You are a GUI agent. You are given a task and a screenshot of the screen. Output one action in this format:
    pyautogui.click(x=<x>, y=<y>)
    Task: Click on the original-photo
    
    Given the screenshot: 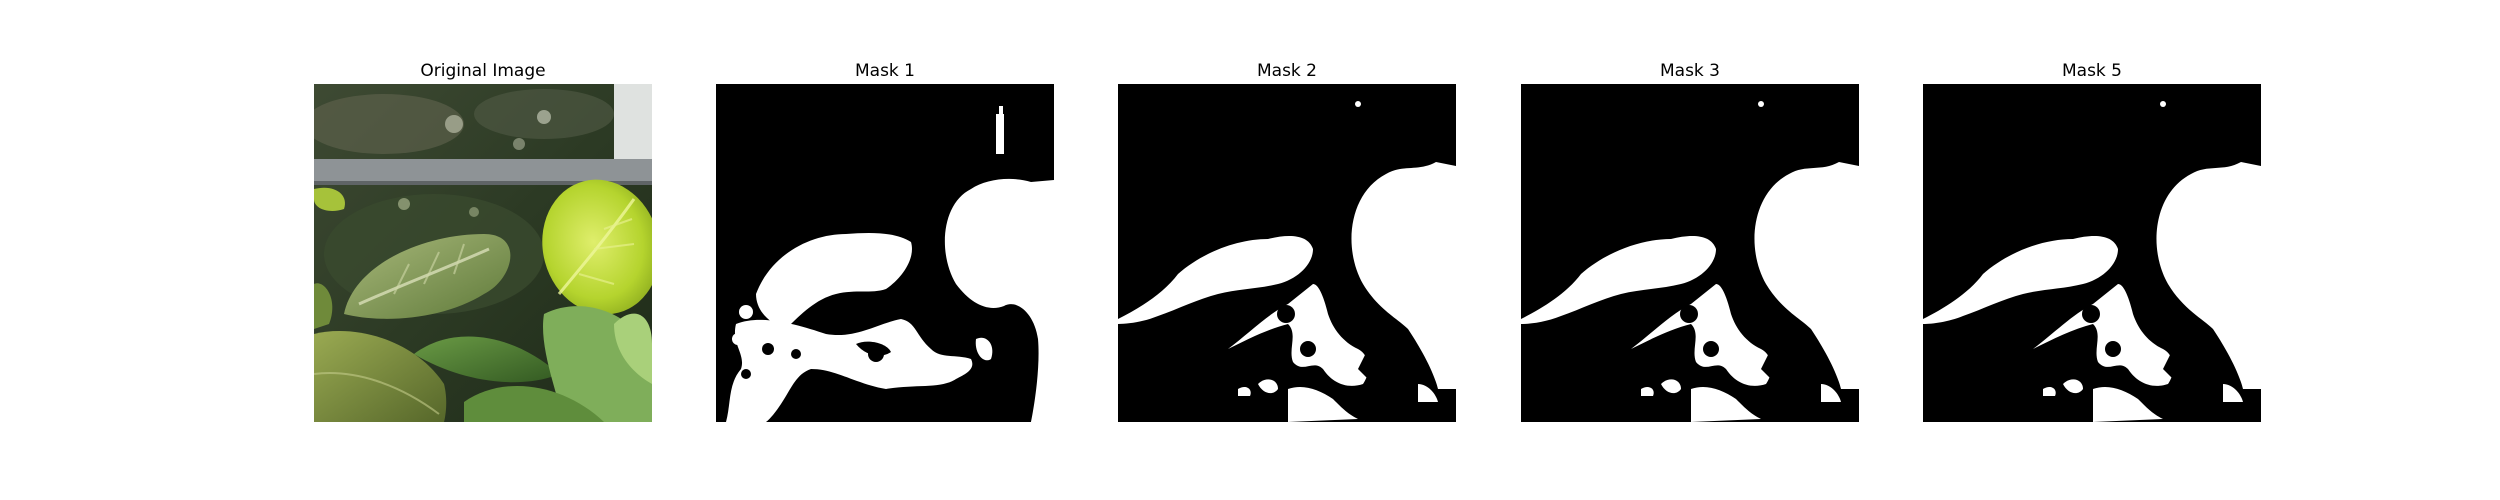 What is the action you would take?
    pyautogui.click(x=483, y=253)
    